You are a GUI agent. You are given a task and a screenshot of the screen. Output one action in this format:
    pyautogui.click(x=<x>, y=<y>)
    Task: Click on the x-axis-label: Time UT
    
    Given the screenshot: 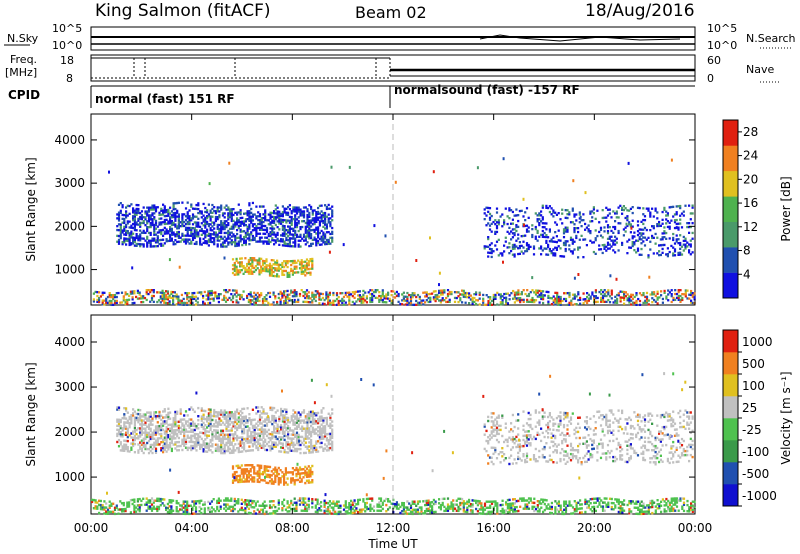 What is the action you would take?
    pyautogui.click(x=392, y=544)
    